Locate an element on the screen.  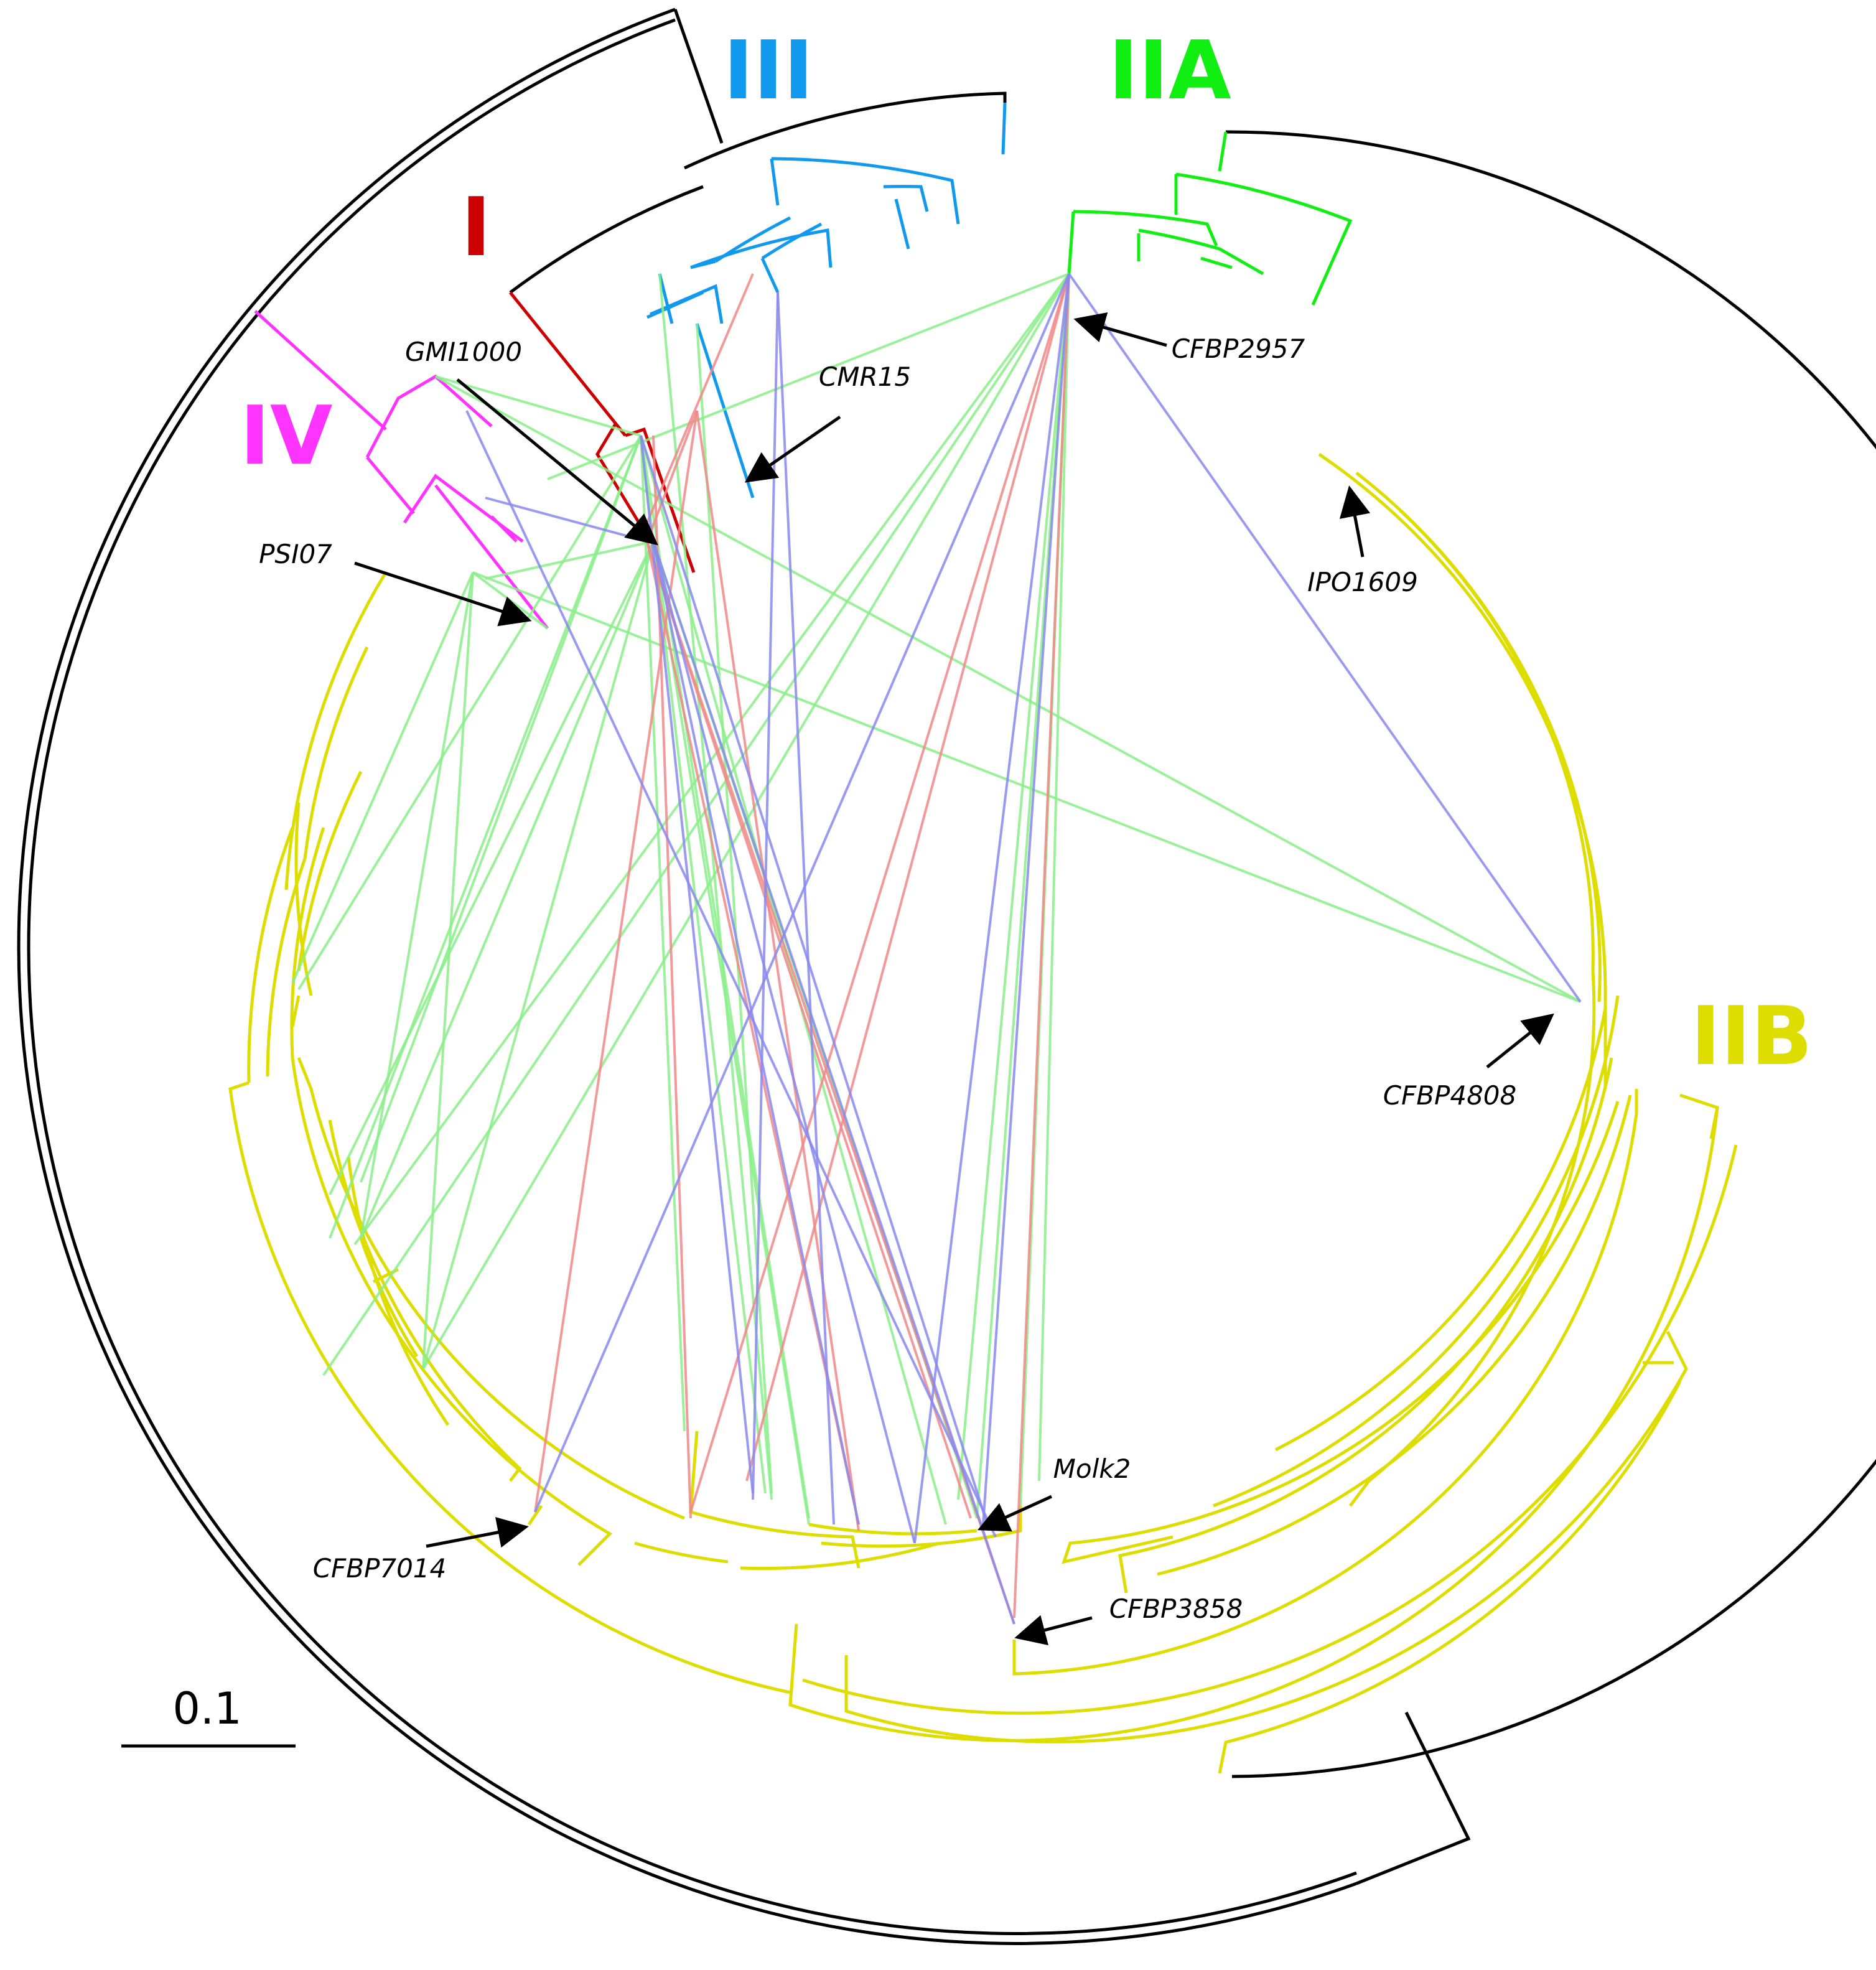
arrow-molk2 is located at coordinates (1015, 1513).